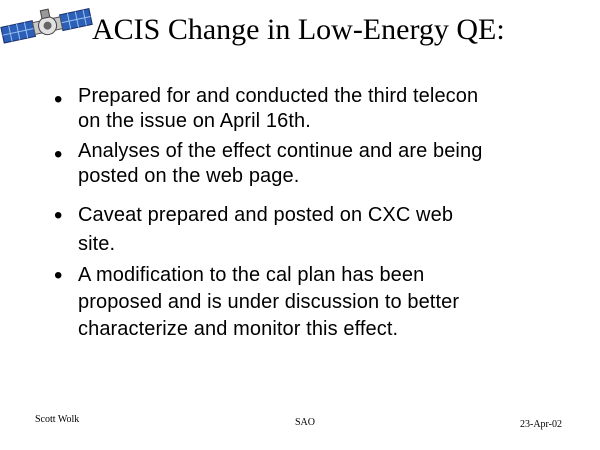 The image size is (600, 450). I want to click on slide-title: ACIS Change in Low-Energy QE:, so click(298, 29).